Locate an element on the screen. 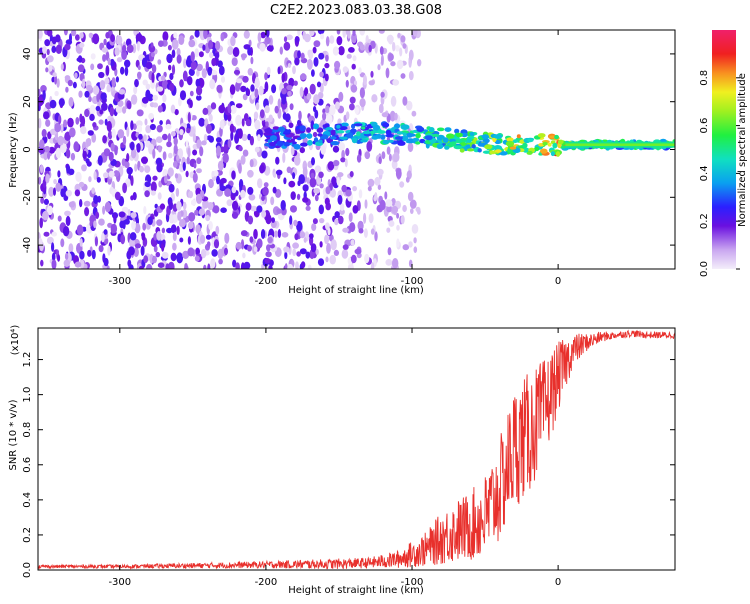 The height and width of the screenshot is (604, 750). top-y-axis-label: Frequency (Hz) is located at coordinates (13, 150).